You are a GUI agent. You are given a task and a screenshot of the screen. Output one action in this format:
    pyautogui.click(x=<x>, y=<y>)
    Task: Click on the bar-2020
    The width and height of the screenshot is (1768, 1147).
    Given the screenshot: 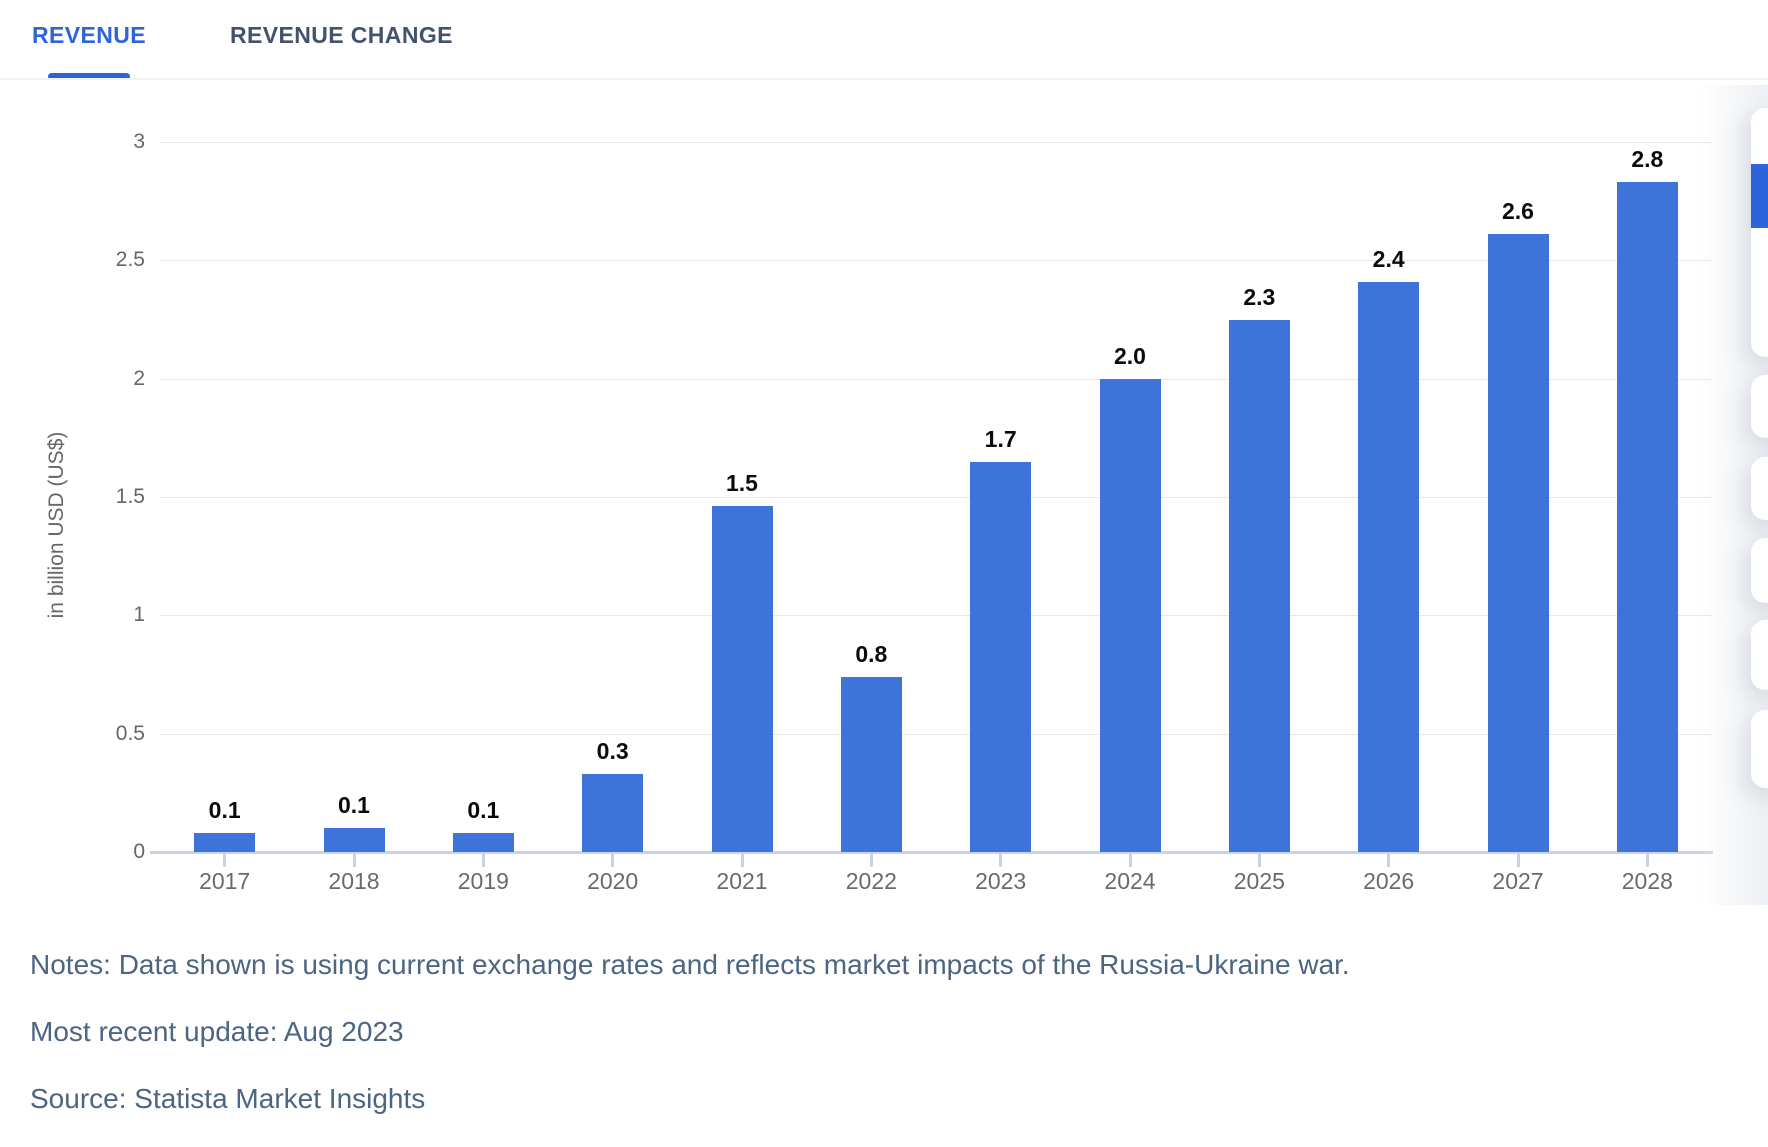 What is the action you would take?
    pyautogui.click(x=613, y=812)
    